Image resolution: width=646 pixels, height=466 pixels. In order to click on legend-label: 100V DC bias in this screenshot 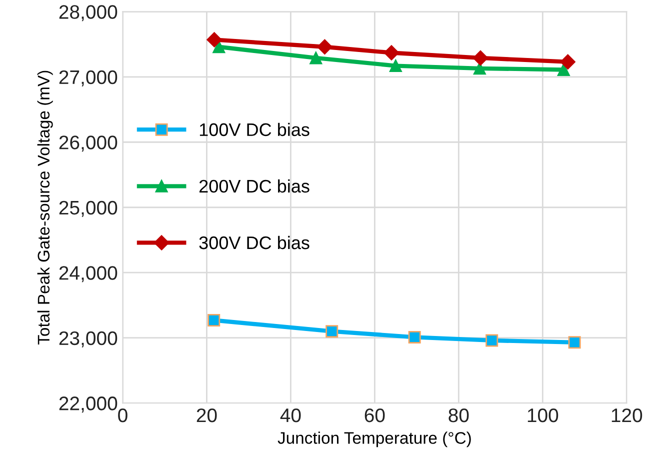, I will do `click(255, 129)`.